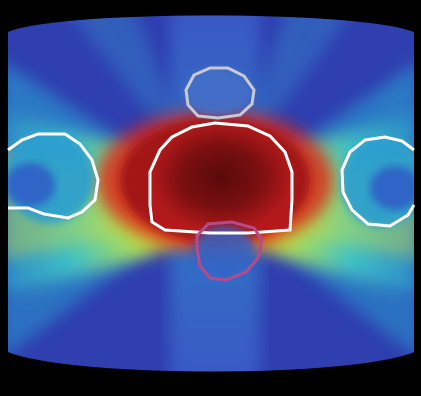 The width and height of the screenshot is (421, 396). Describe the element at coordinates (221, 178) in the screenshot. I see `central-target` at that location.